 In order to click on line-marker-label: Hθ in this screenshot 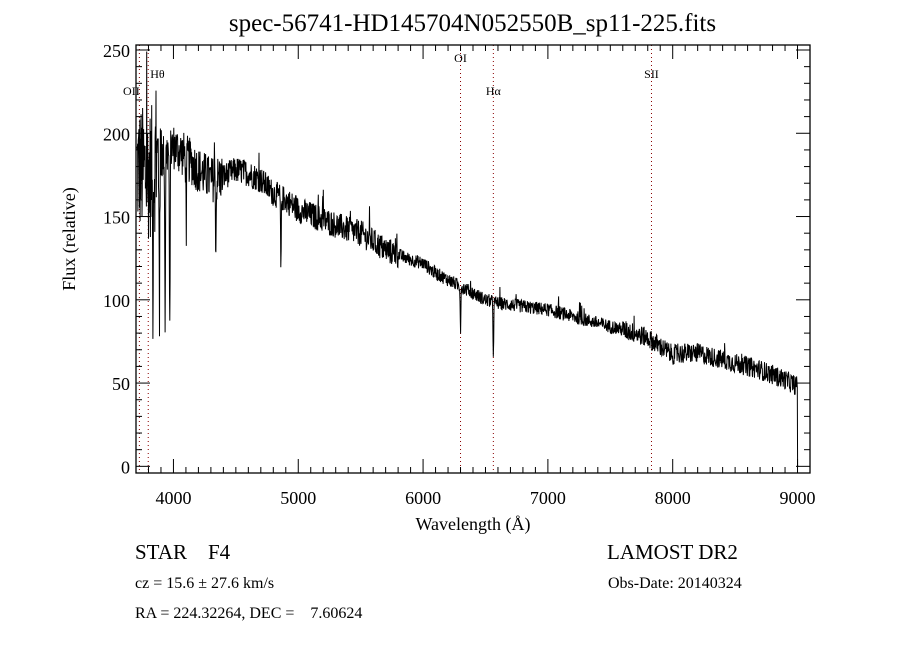, I will do `click(157, 74)`.